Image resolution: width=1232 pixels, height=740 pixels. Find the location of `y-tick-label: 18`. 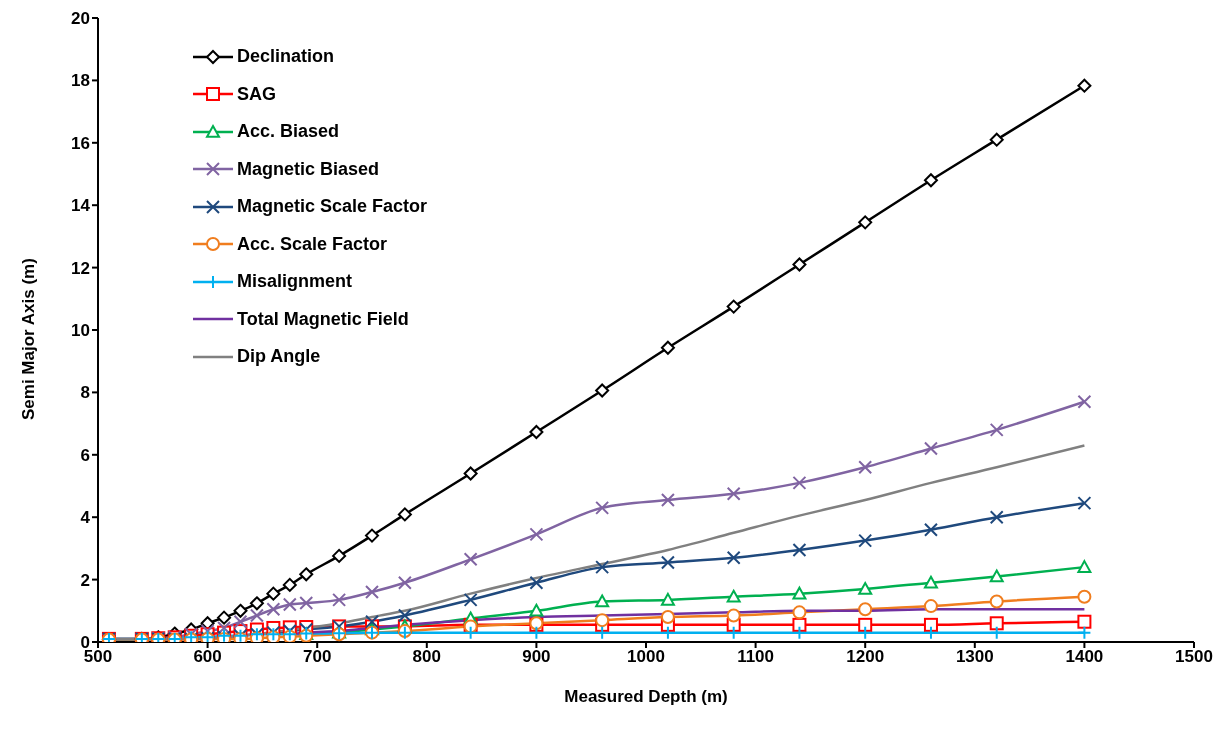

y-tick-label: 18 is located at coordinates (80, 81).